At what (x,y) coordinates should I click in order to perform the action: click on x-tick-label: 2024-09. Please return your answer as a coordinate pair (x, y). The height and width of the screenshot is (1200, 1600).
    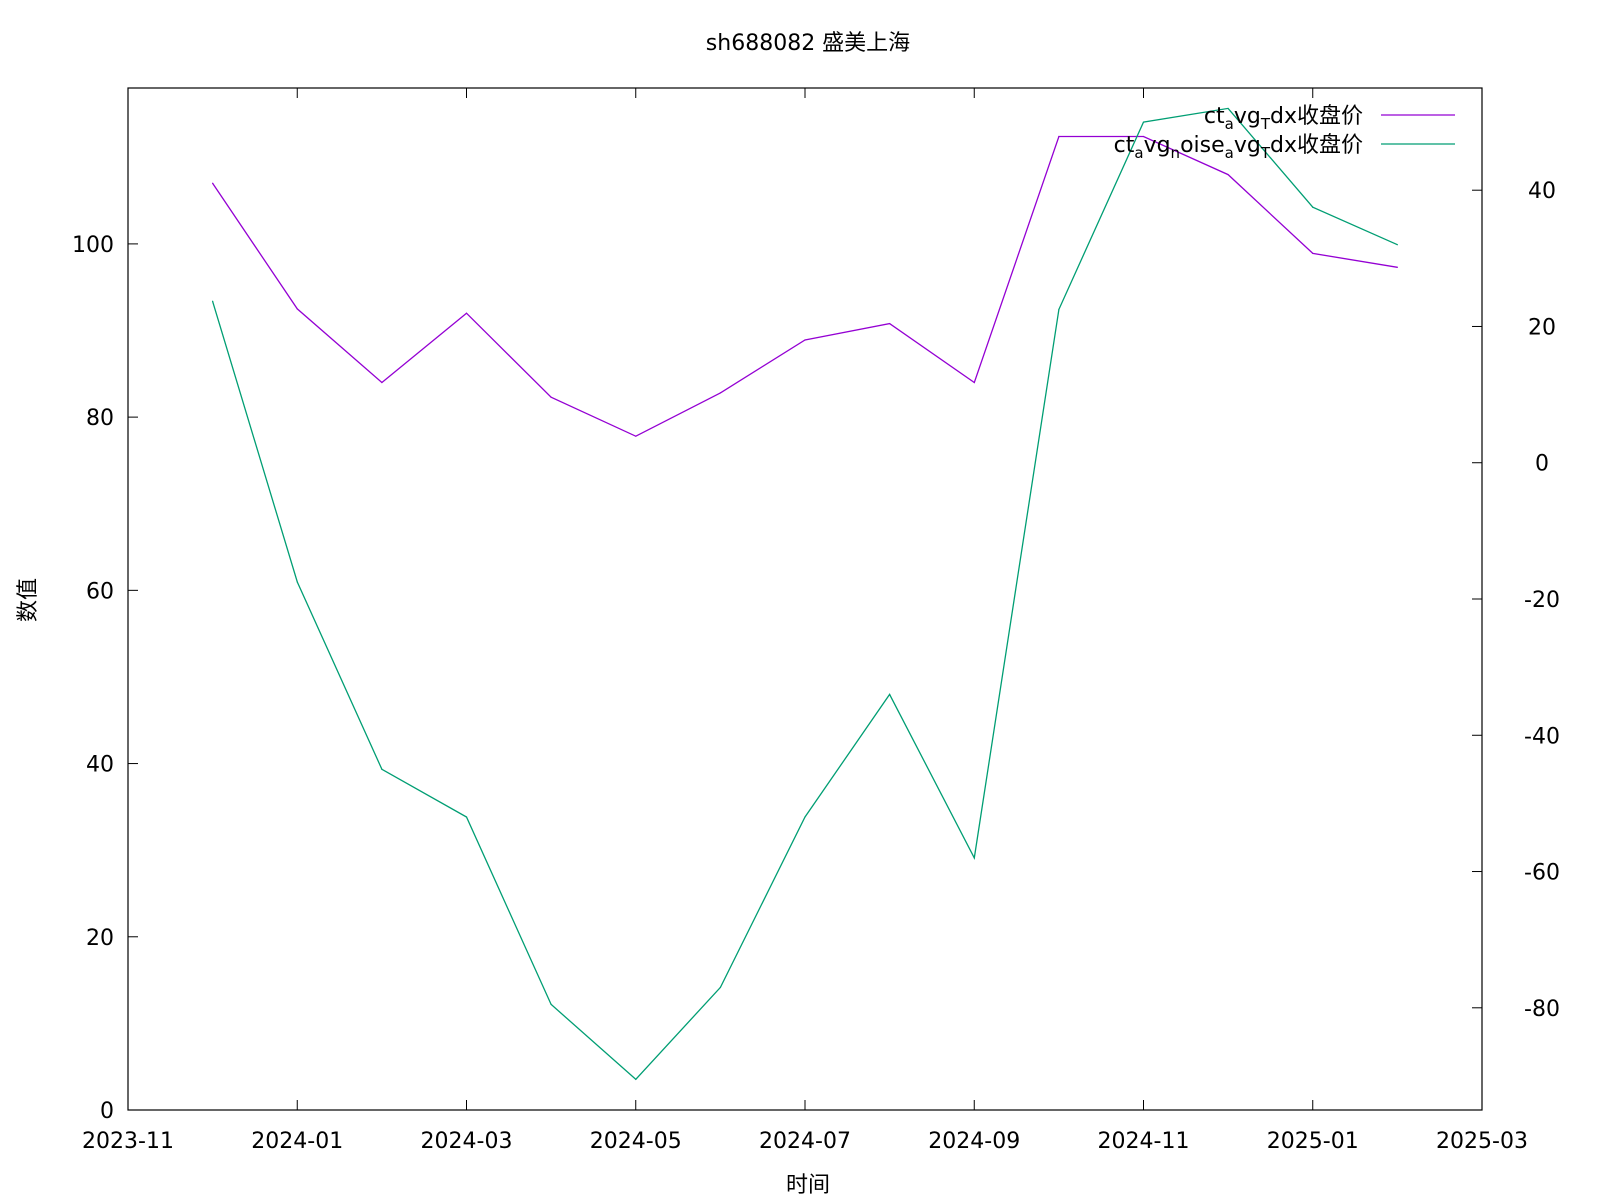
    Looking at the image, I should click on (974, 1141).